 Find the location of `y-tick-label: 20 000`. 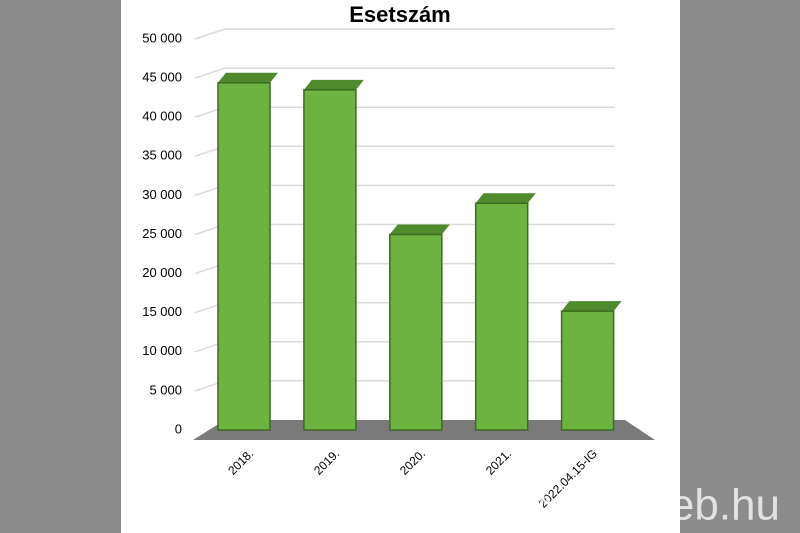

y-tick-label: 20 000 is located at coordinates (162, 272).